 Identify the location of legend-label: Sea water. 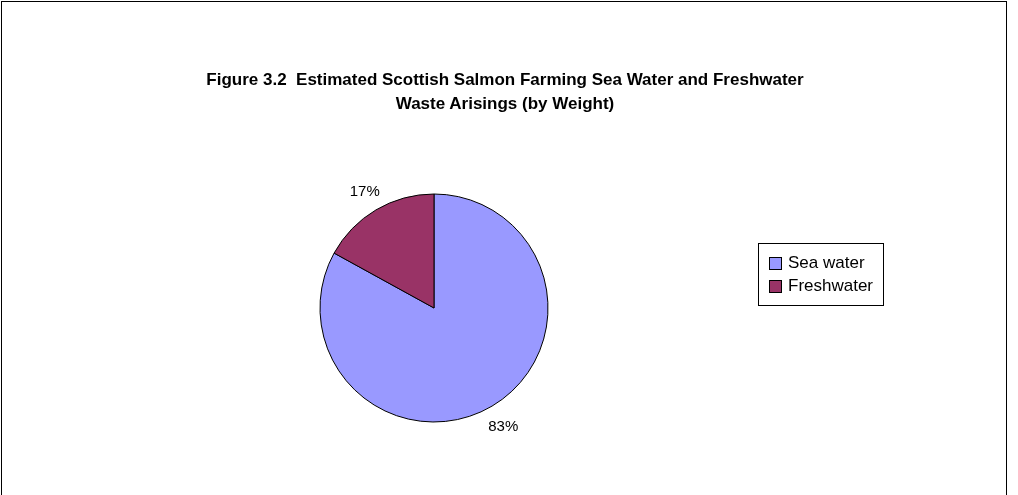
(826, 263).